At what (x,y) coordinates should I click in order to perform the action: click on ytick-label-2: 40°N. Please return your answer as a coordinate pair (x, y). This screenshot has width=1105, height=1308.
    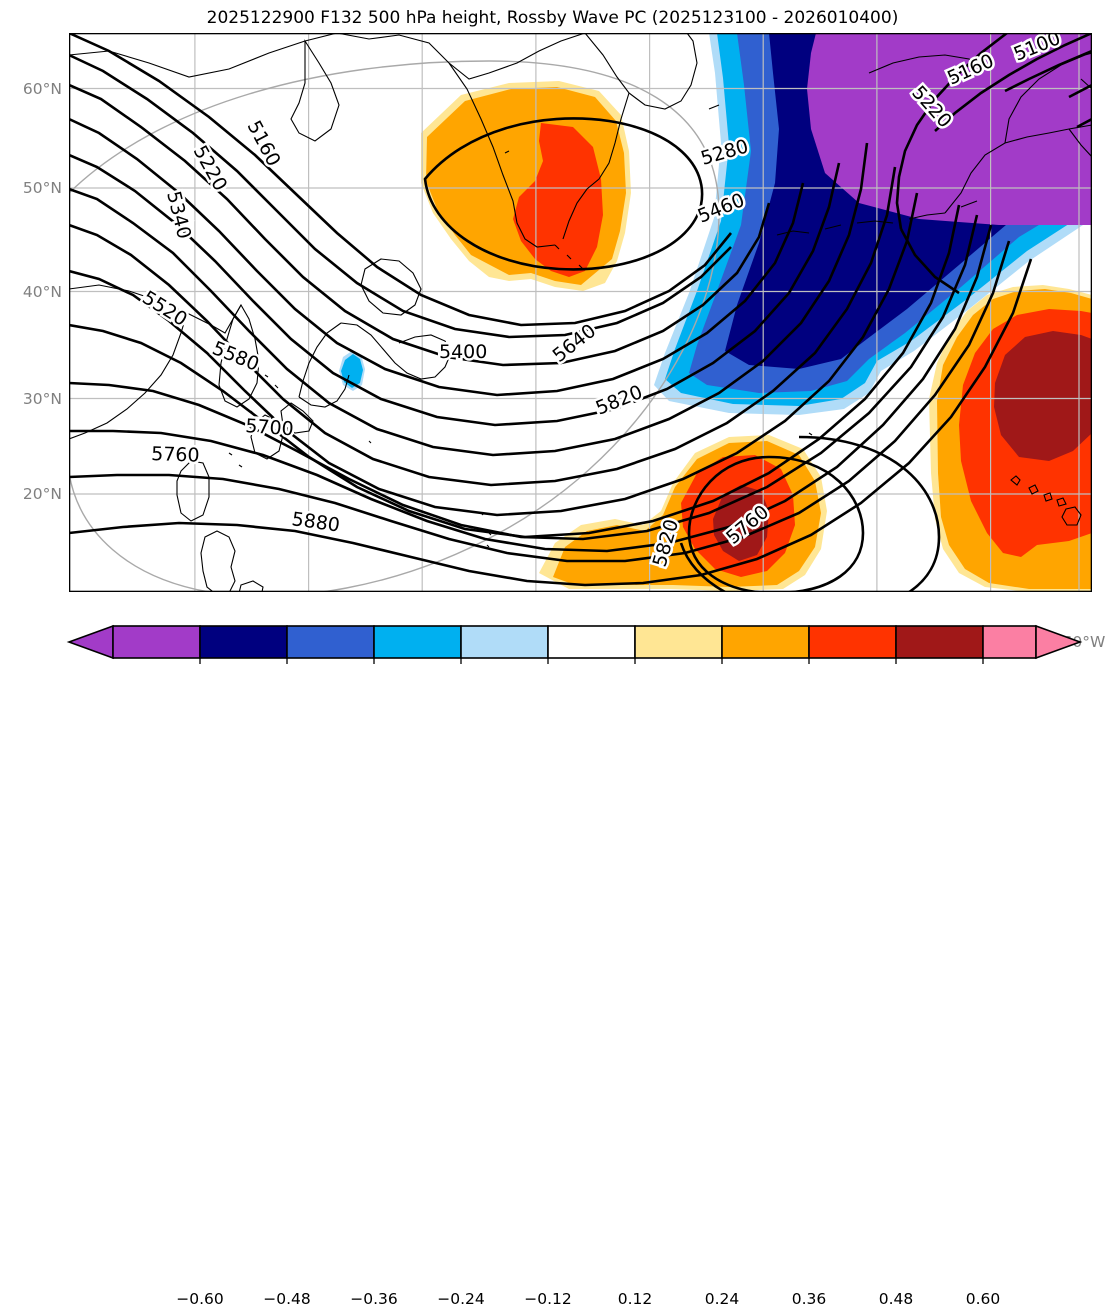
    Looking at the image, I should click on (42, 291).